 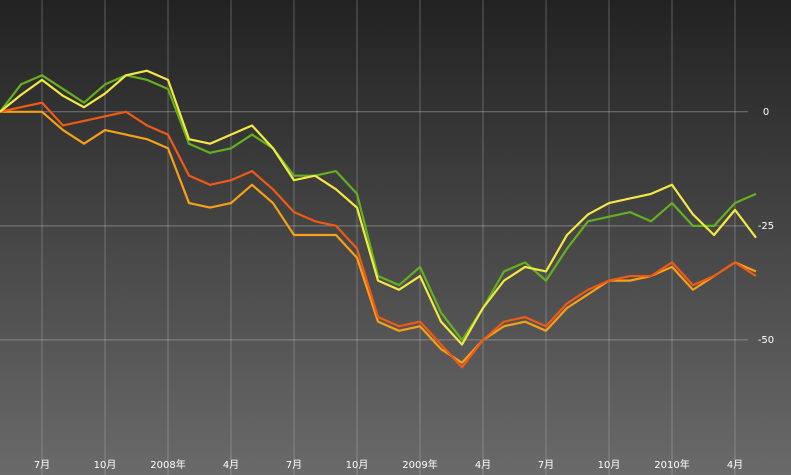 I want to click on x-tick-label: 2009年, so click(x=419, y=464).